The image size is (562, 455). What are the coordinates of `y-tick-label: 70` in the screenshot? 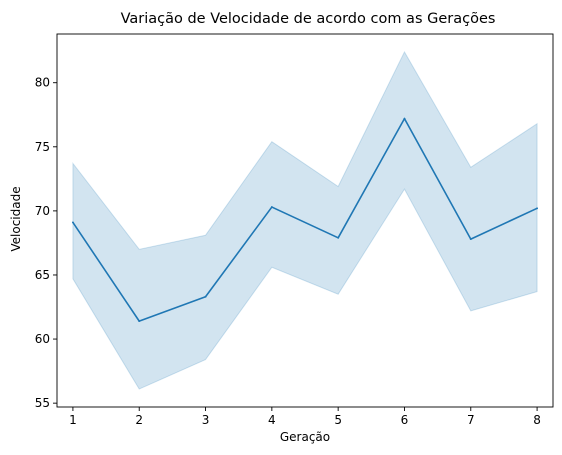 It's located at (42, 211).